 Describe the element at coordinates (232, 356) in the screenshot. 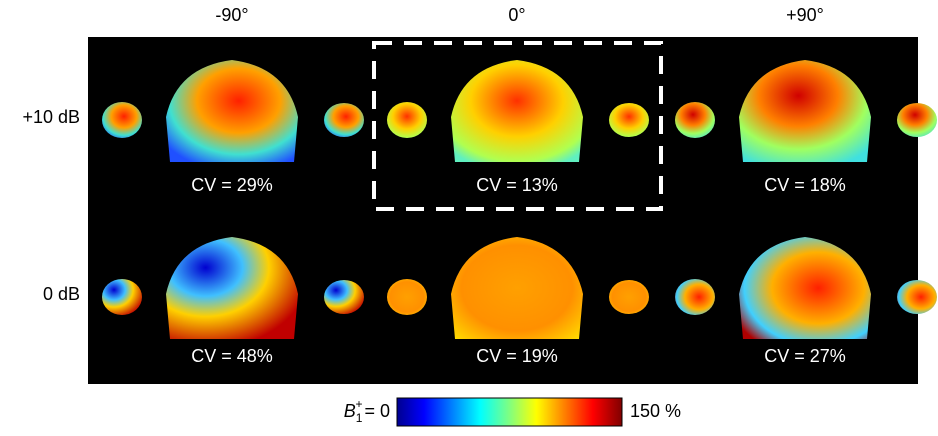

I see `cv-label: CV = 48%` at that location.